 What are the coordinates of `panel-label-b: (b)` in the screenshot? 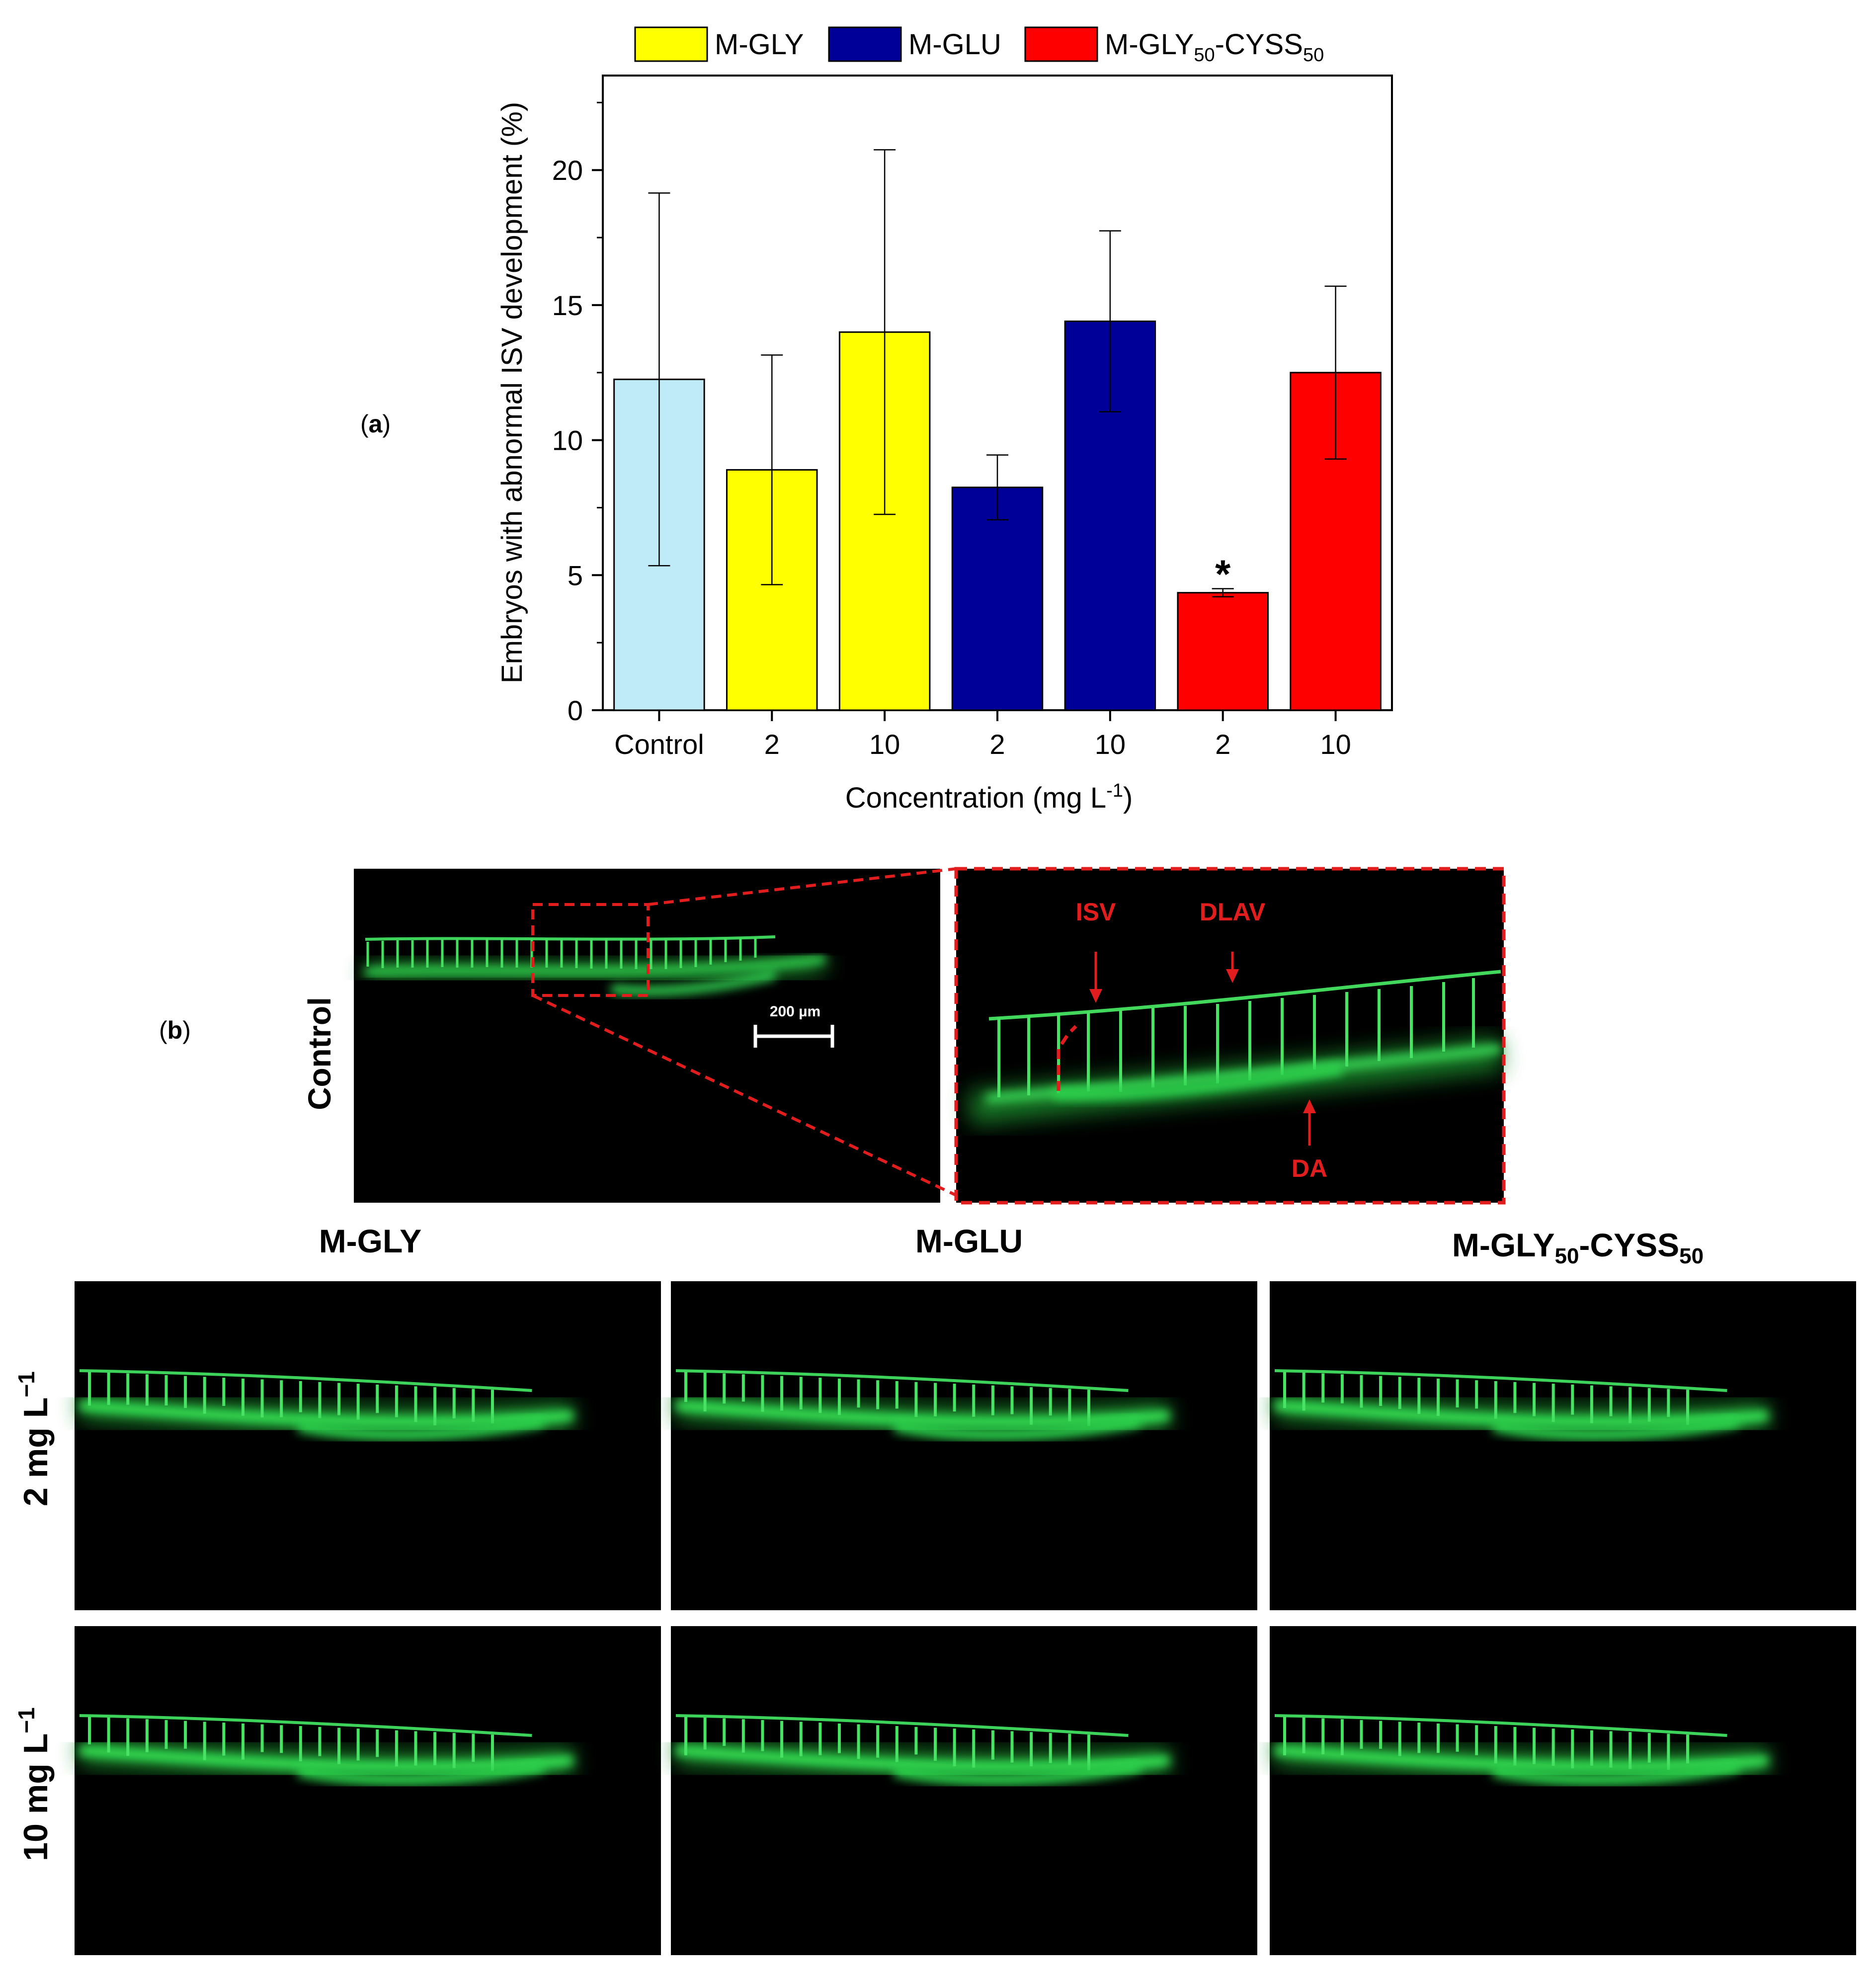 It's located at (175, 1030).